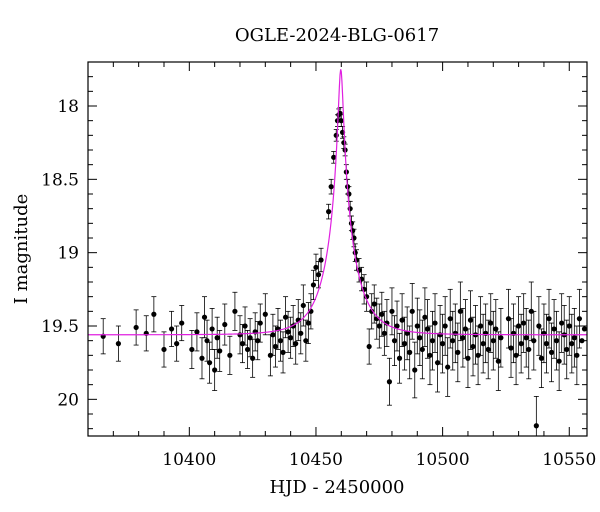 This screenshot has width=600, height=512. I want to click on y-tick-label: 19, so click(68, 254).